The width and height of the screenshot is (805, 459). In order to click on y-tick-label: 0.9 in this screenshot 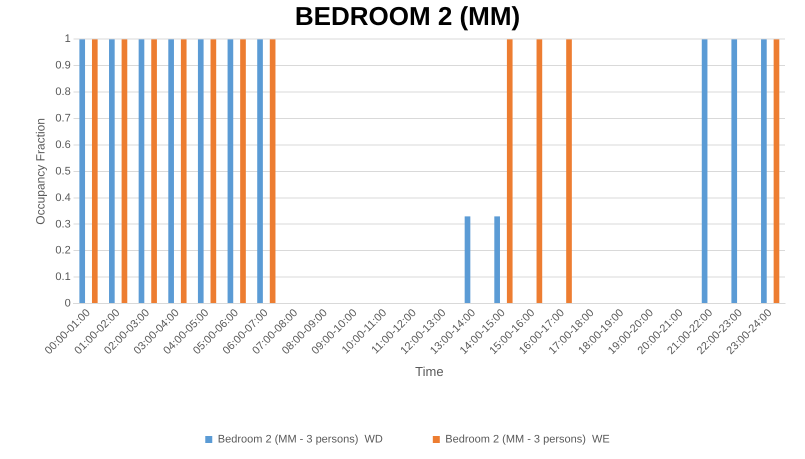, I will do `click(63, 66)`.